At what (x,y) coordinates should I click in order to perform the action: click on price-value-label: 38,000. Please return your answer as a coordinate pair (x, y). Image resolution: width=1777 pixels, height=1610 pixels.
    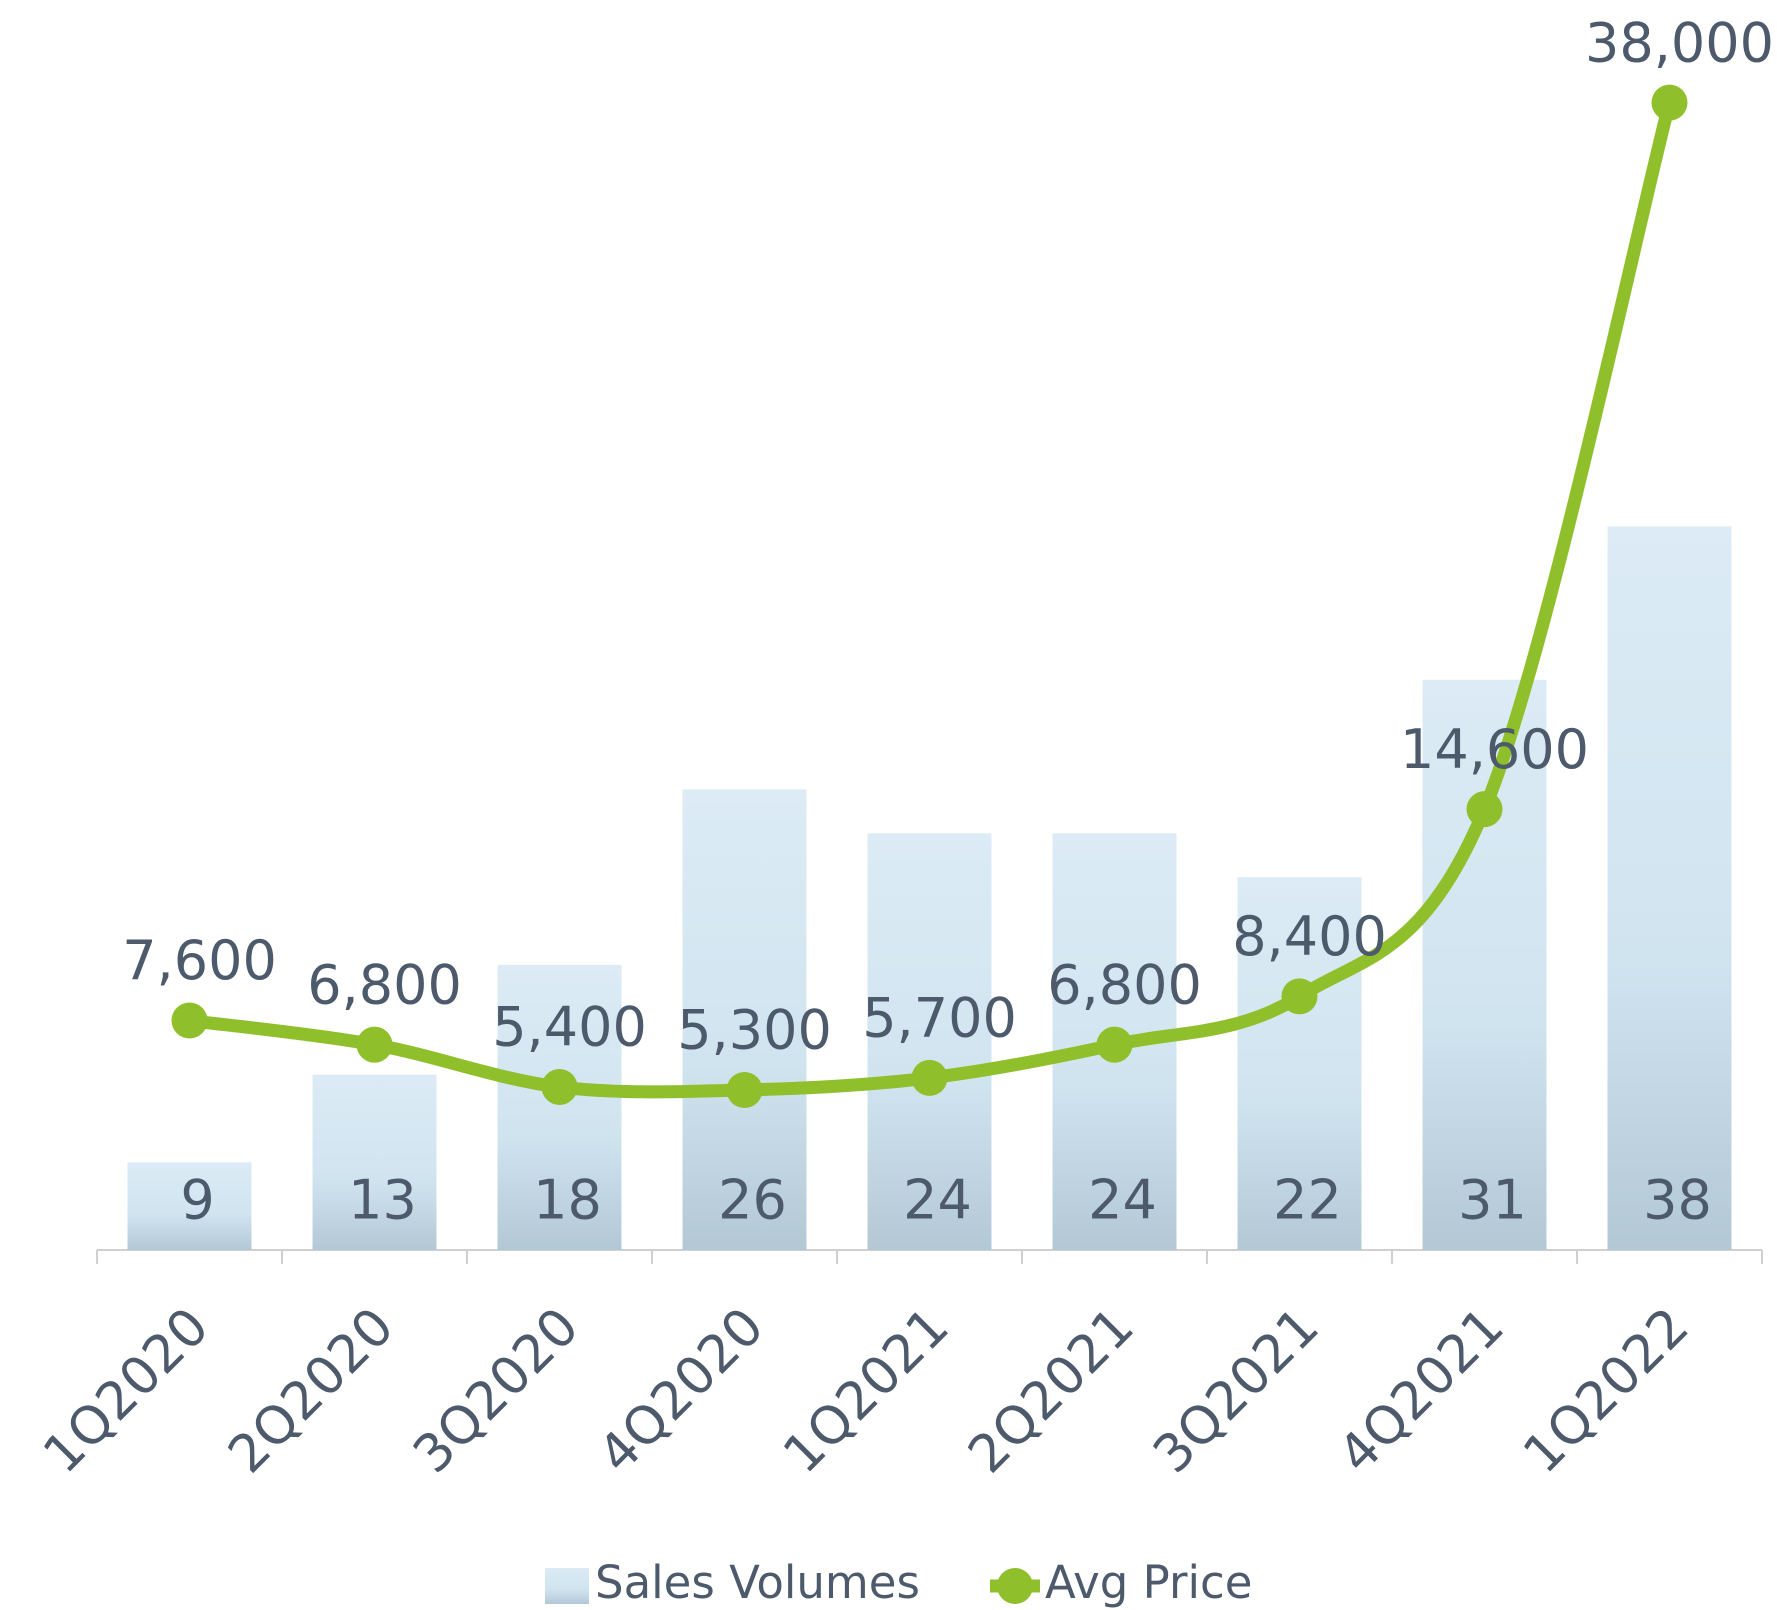
    Looking at the image, I should click on (1679, 42).